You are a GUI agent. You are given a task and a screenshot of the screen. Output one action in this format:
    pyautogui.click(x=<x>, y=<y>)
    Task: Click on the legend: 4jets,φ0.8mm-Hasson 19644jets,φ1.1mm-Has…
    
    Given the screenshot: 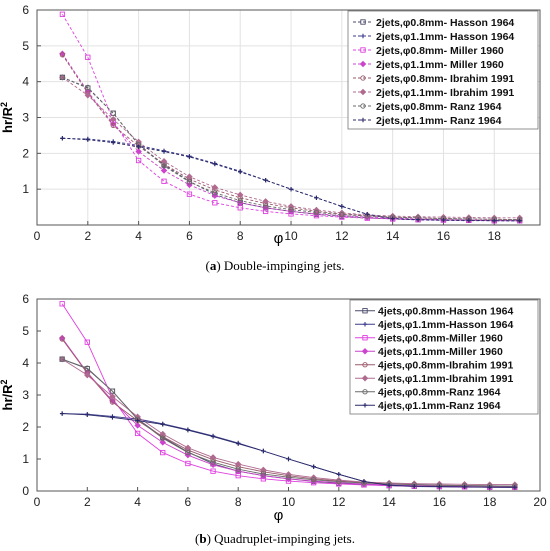 What is the action you would take?
    pyautogui.click(x=444, y=357)
    